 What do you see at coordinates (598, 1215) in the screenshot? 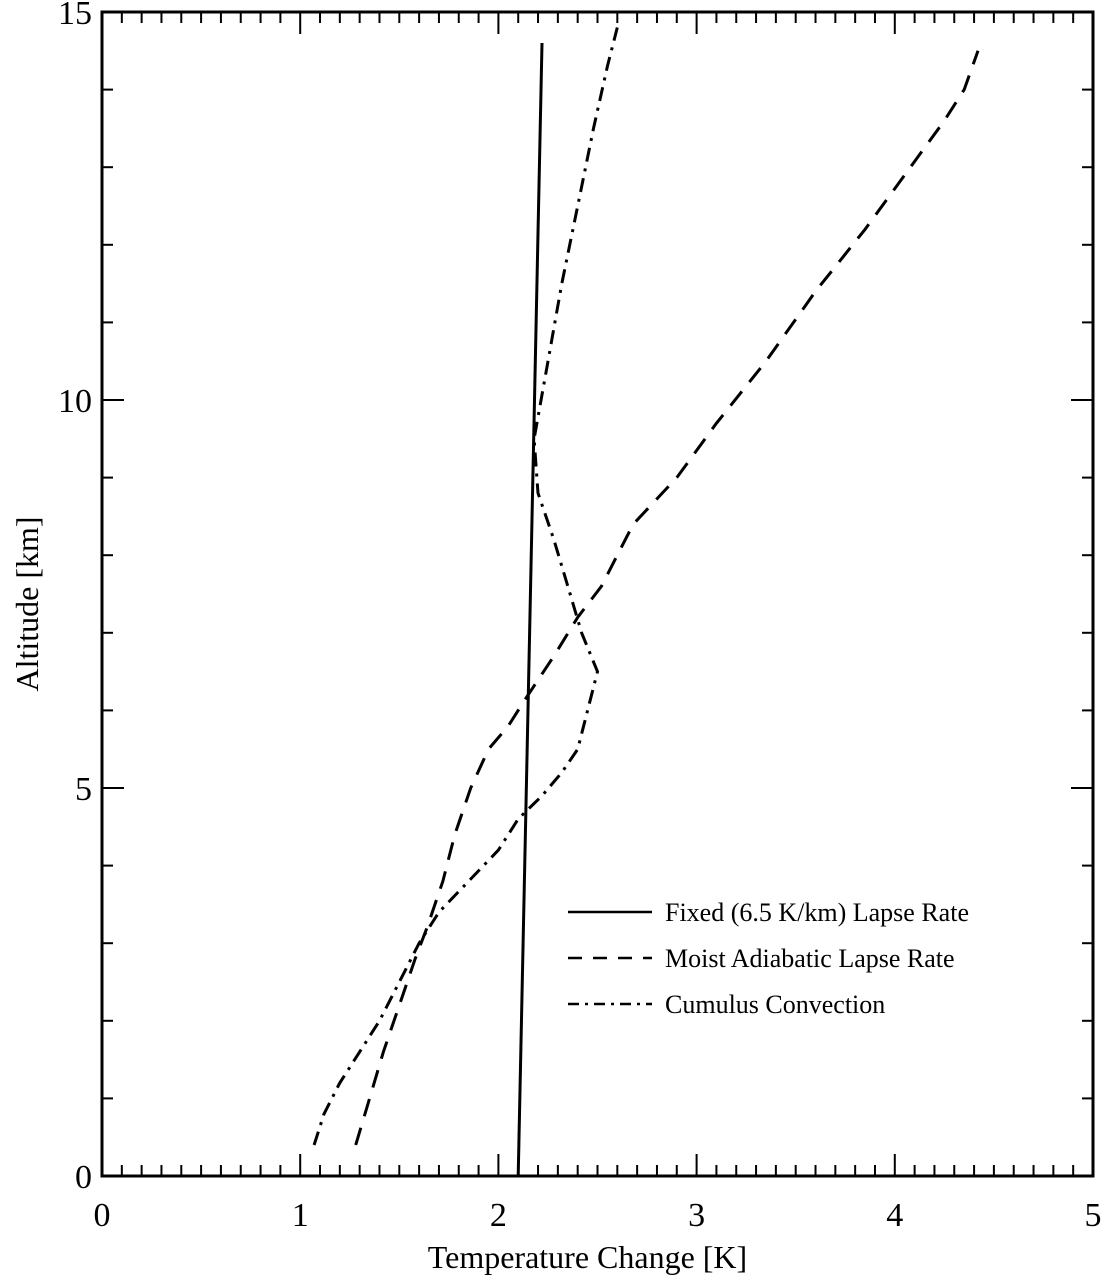
I see `x-tick-labels: 0 1 2 3 4 5` at bounding box center [598, 1215].